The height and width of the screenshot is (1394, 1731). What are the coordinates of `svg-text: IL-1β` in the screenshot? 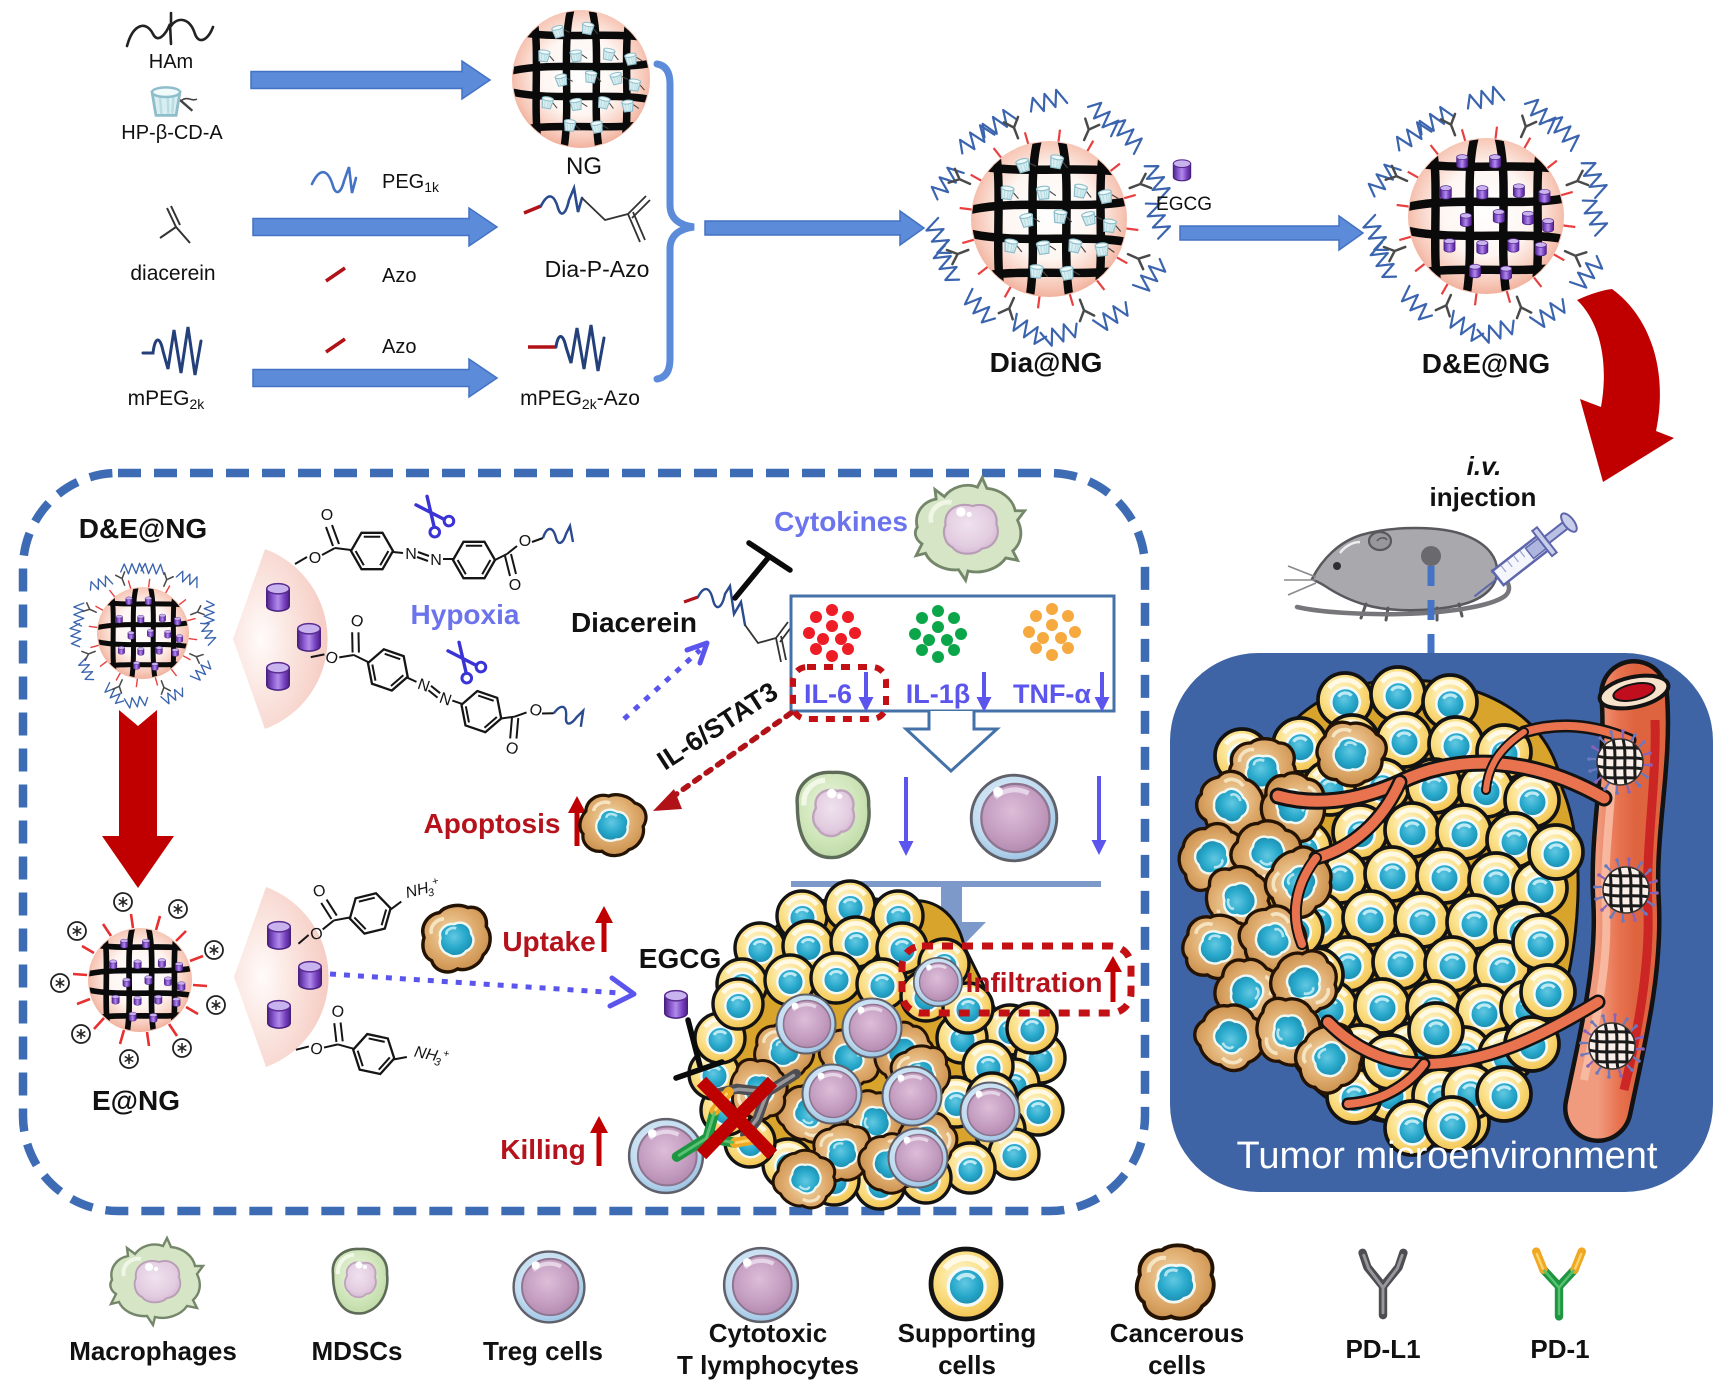 It's located at (938, 694).